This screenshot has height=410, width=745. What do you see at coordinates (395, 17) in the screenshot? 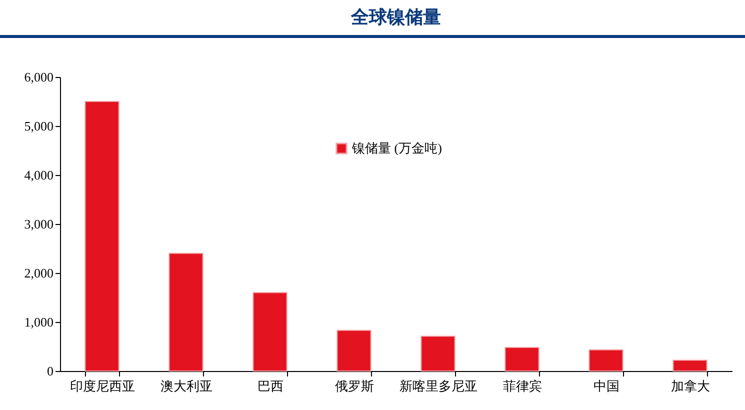
I see `chart-title: 全球镍储量` at bounding box center [395, 17].